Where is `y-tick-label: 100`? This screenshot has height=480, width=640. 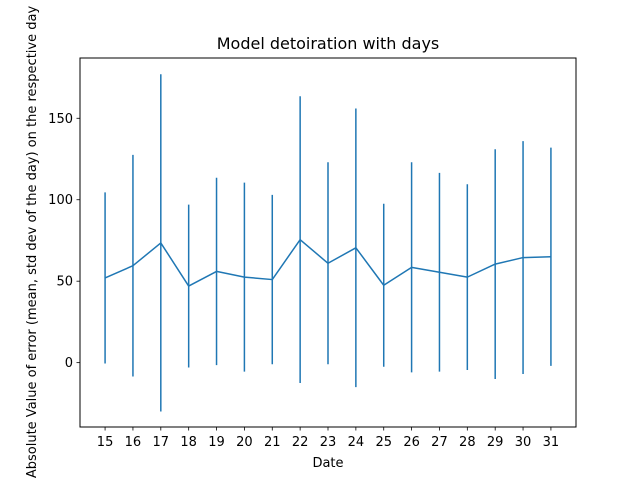 y-tick-label: 100 is located at coordinates (60, 200).